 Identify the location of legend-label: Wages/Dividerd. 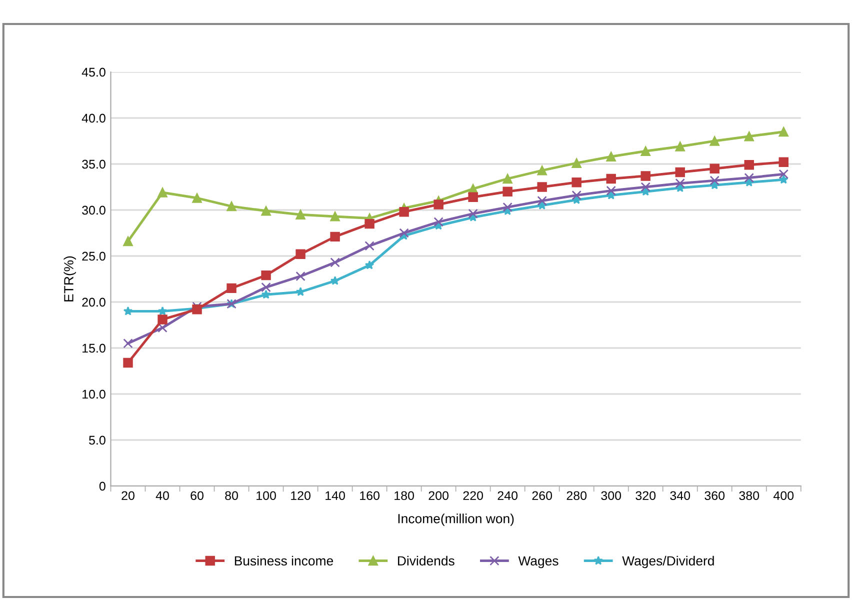
(668, 562).